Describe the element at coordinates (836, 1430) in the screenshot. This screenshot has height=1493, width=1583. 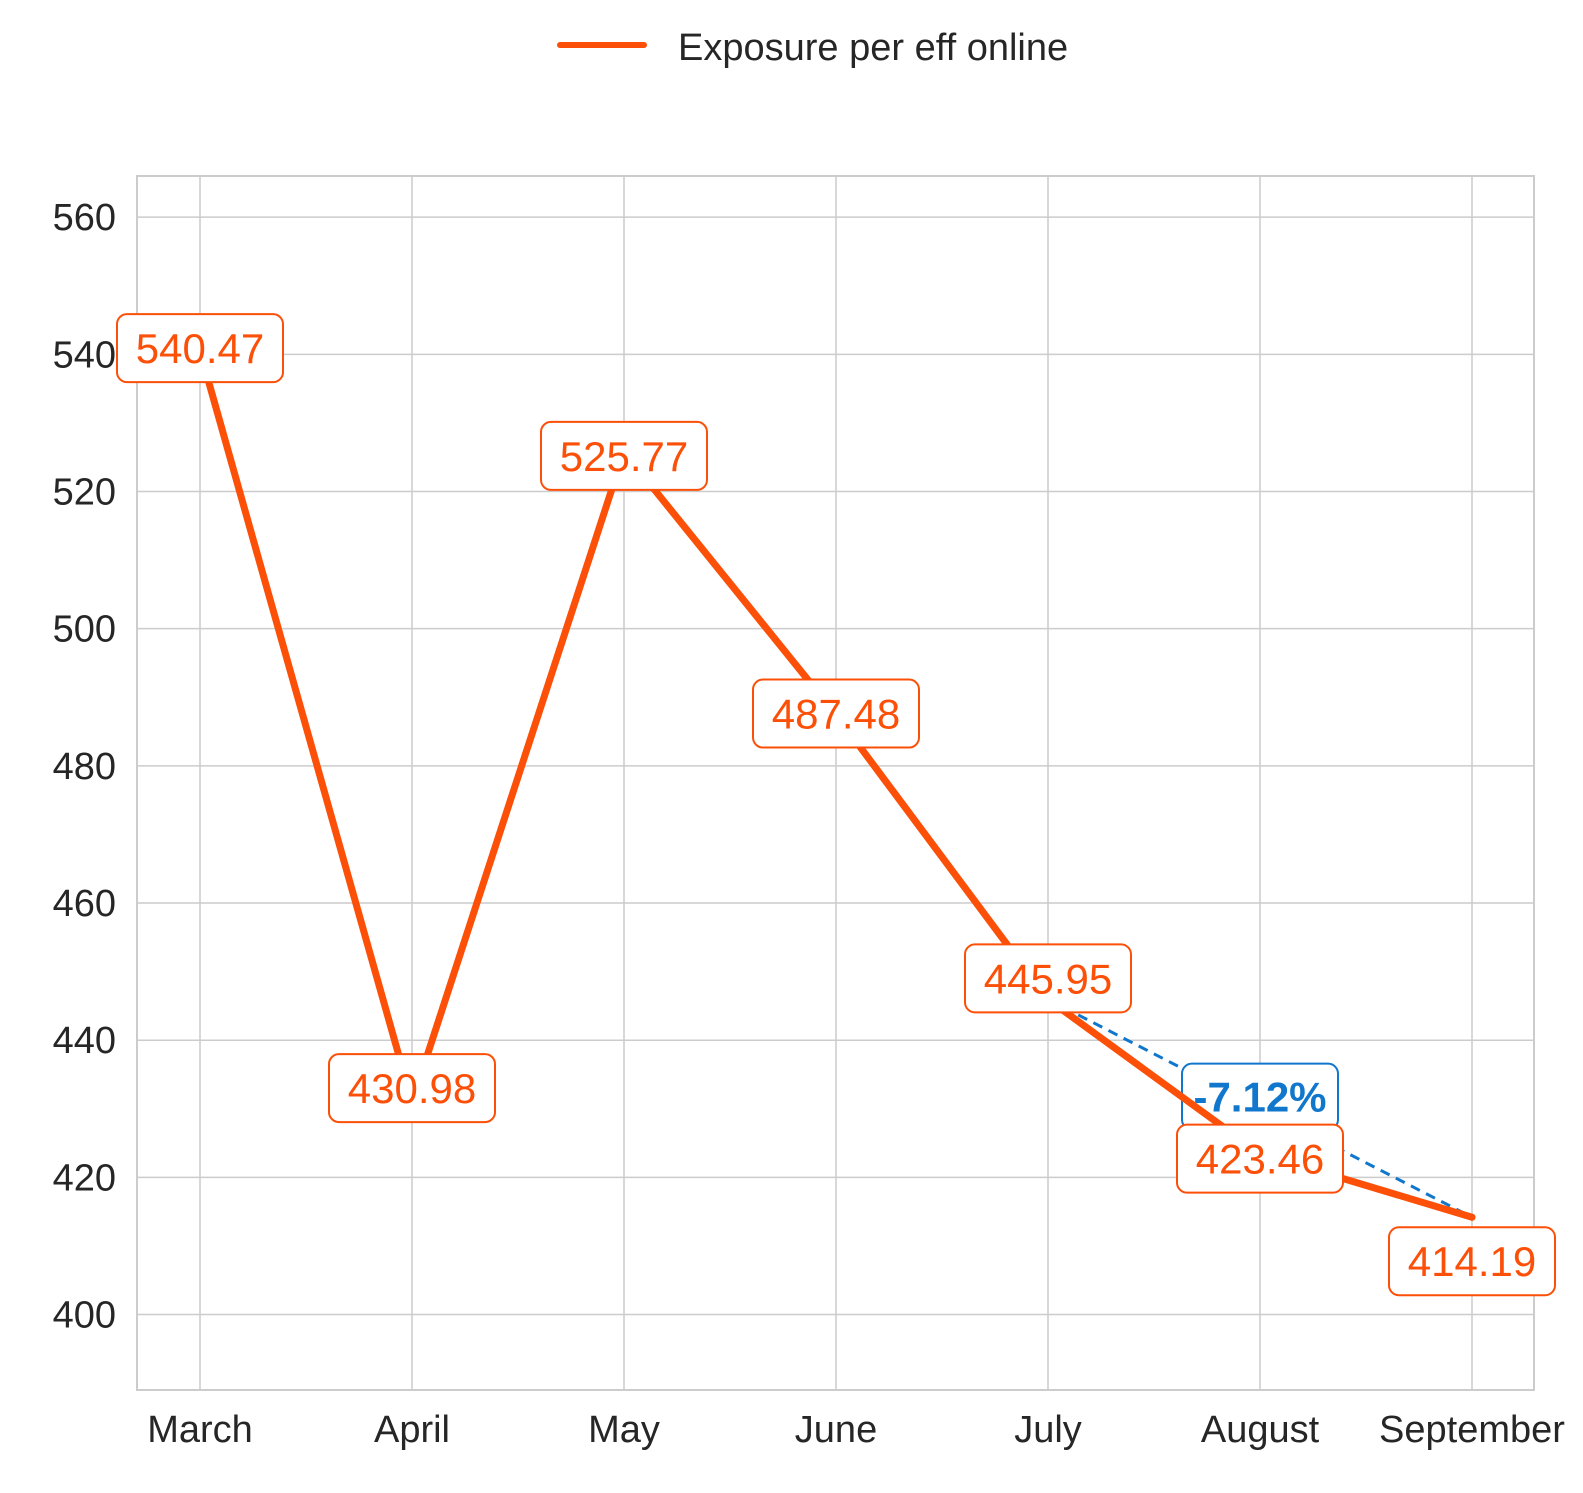
I see `x-tick-label: June` at that location.